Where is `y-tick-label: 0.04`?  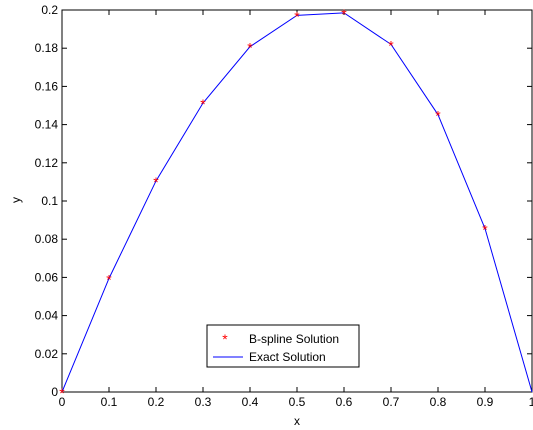 y-tick-label: 0.04 is located at coordinates (47, 316).